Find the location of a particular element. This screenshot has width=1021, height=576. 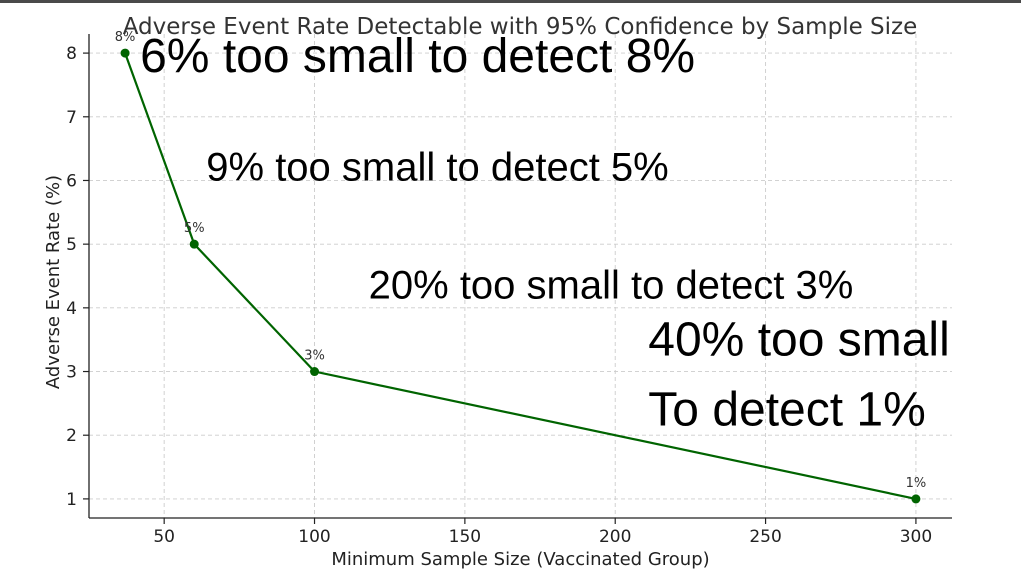

annotation-text: 6% too small to detect 8% is located at coordinates (417, 56).